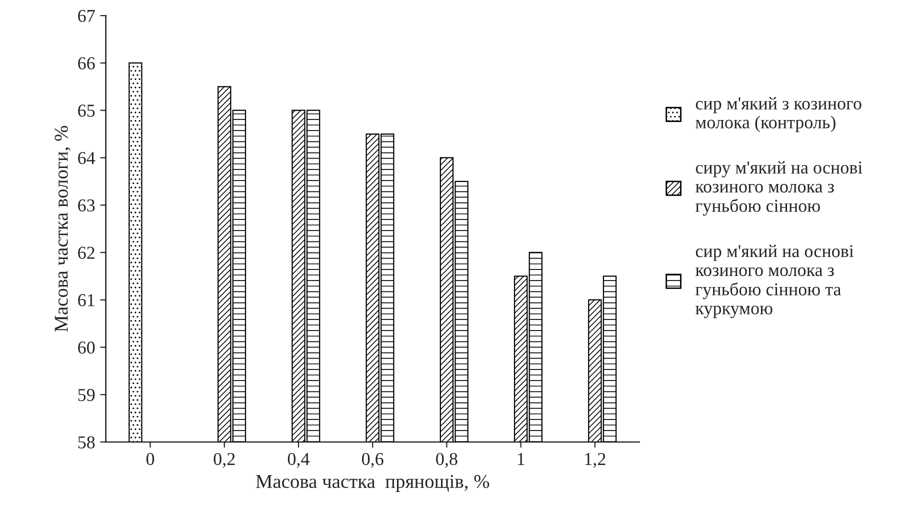 This screenshot has height=520, width=920. What do you see at coordinates (521, 459) in the screenshot?
I see `x-tick-label: 1` at bounding box center [521, 459].